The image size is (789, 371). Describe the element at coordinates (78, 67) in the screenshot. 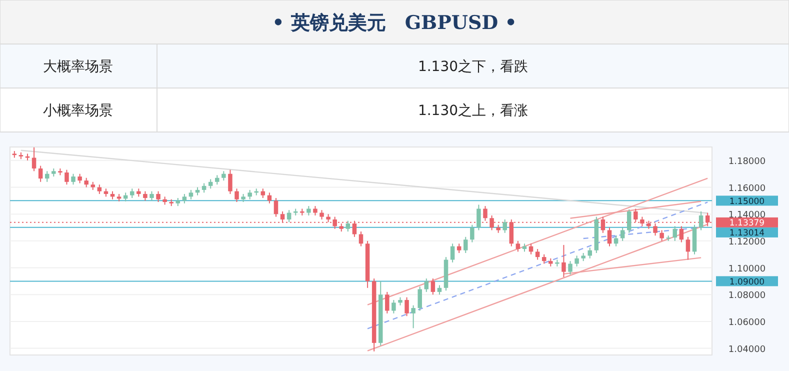

I see `text: 大概率场景` at that location.